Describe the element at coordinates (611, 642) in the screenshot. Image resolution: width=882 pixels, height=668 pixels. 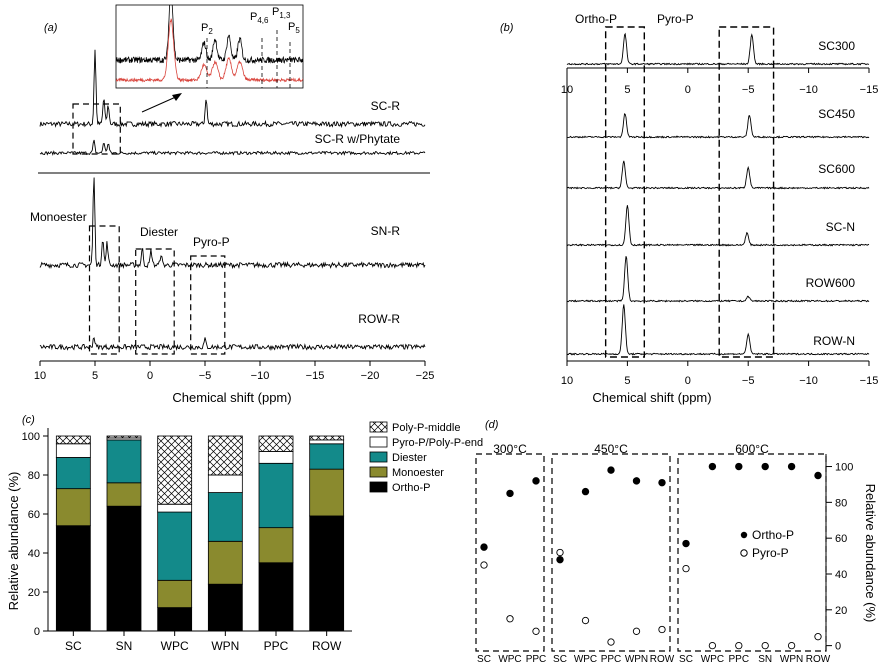
I see `point-pyro-450-c-ppc` at that location.